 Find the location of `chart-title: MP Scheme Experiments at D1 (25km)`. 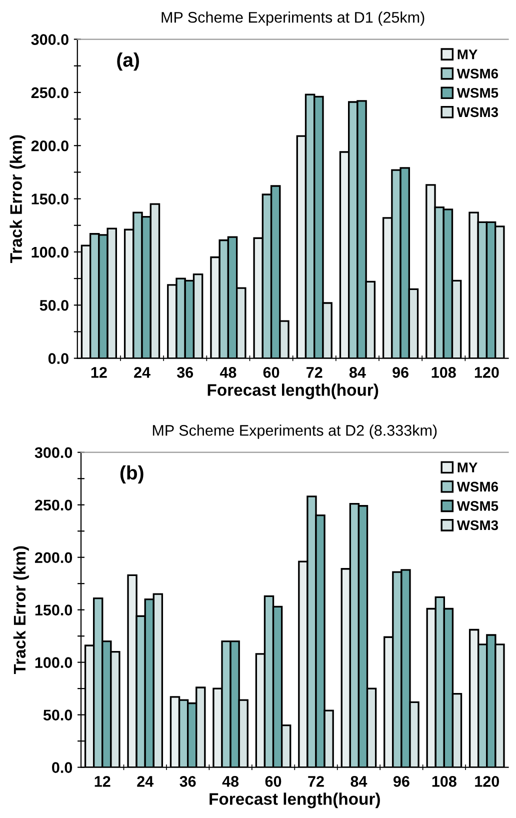

chart-title: MP Scheme Experiments at D1 (25km) is located at coordinates (293, 19).